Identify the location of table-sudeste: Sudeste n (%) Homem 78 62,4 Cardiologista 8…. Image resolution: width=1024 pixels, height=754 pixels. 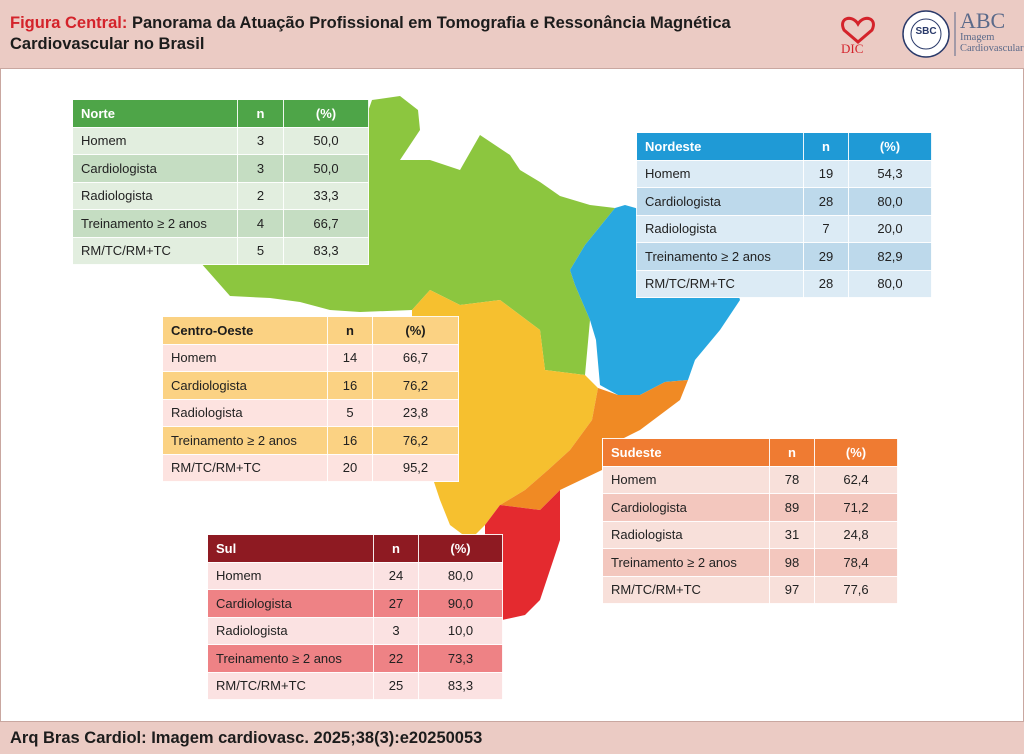
(750, 521).